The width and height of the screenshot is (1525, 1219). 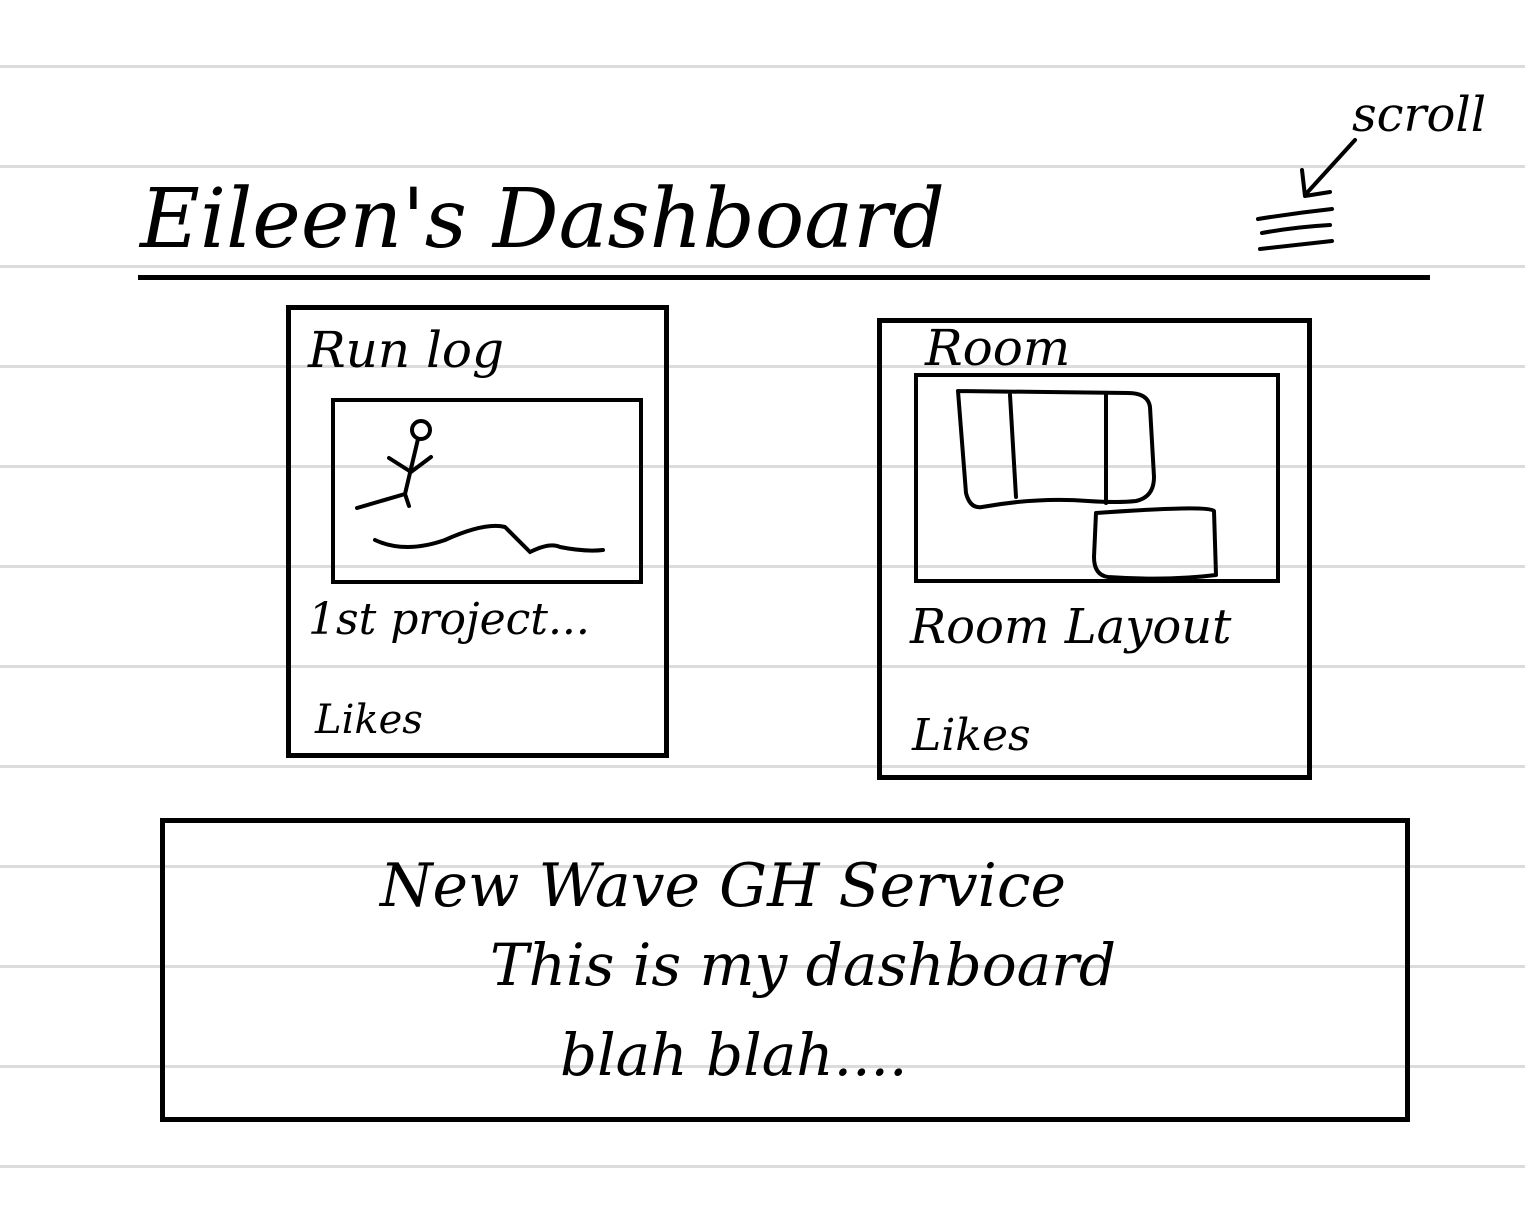 I want to click on card-thumbnail-run-log, so click(x=487, y=491).